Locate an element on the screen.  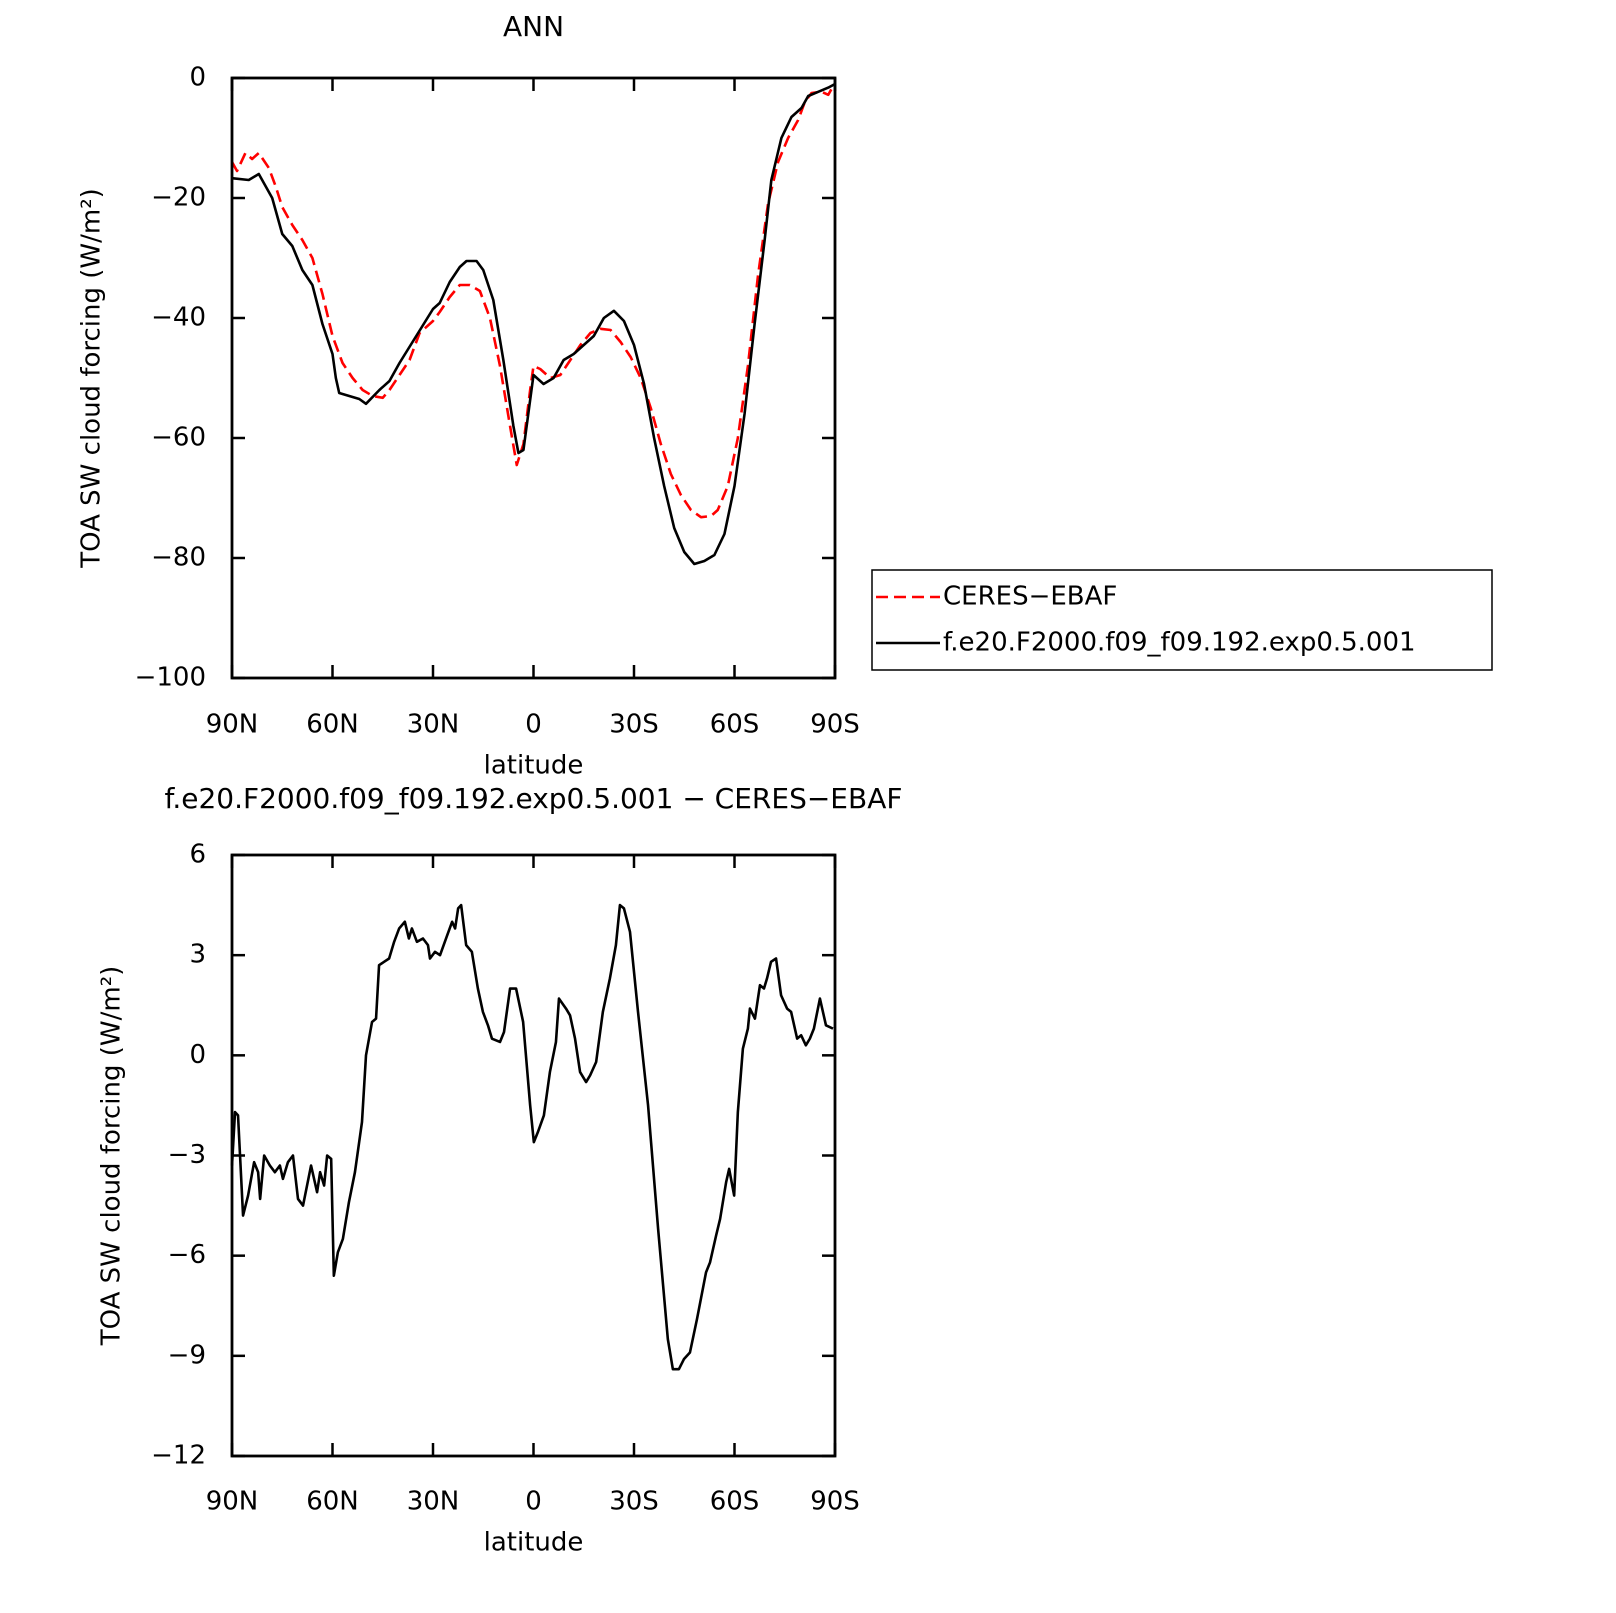
legend-box is located at coordinates (1182, 620).